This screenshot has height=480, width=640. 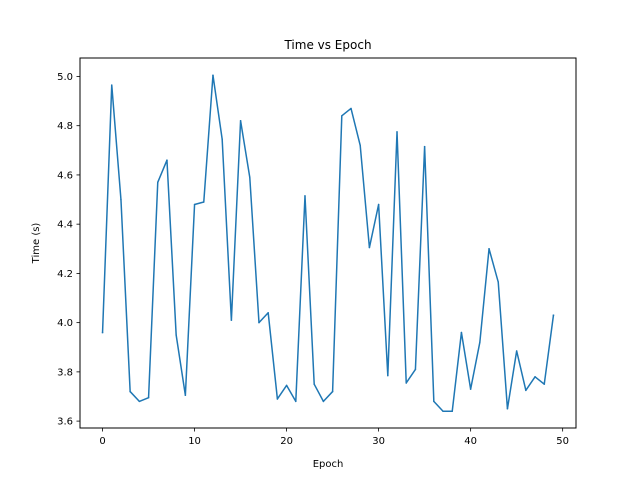 I want to click on x-tick-label: 40, so click(x=470, y=441).